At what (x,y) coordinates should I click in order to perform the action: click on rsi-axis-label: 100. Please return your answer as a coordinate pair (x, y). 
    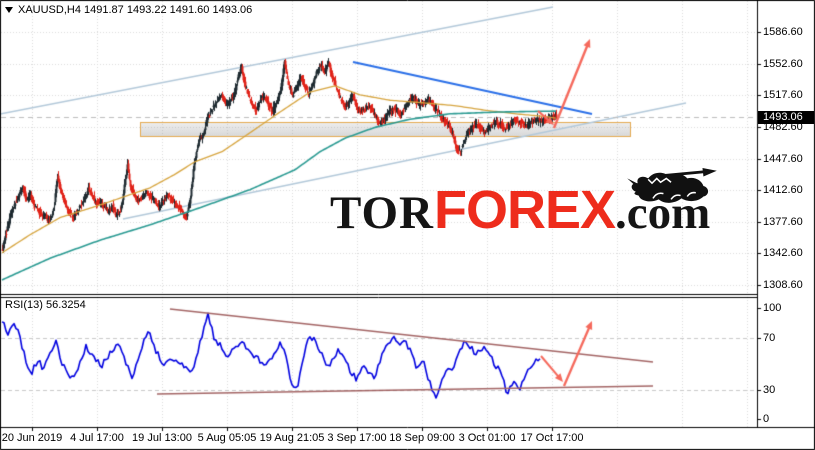
    Looking at the image, I should click on (772, 308).